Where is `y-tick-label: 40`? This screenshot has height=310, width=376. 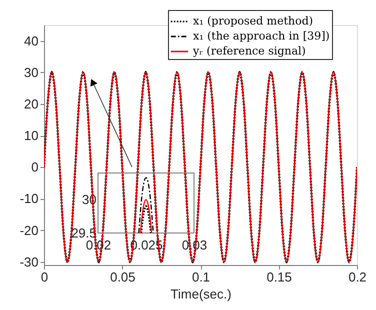 y-tick-label: 40 is located at coordinates (31, 40).